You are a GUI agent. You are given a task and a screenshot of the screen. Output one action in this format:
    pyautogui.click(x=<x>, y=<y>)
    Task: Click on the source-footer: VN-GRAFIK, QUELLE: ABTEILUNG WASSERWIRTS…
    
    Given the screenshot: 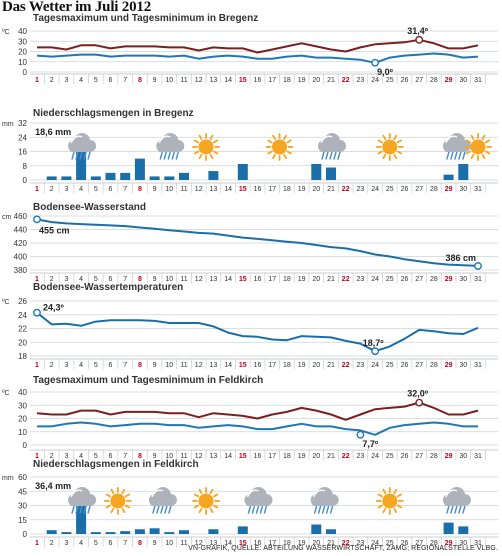 What is the action you would take?
    pyautogui.click(x=343, y=548)
    